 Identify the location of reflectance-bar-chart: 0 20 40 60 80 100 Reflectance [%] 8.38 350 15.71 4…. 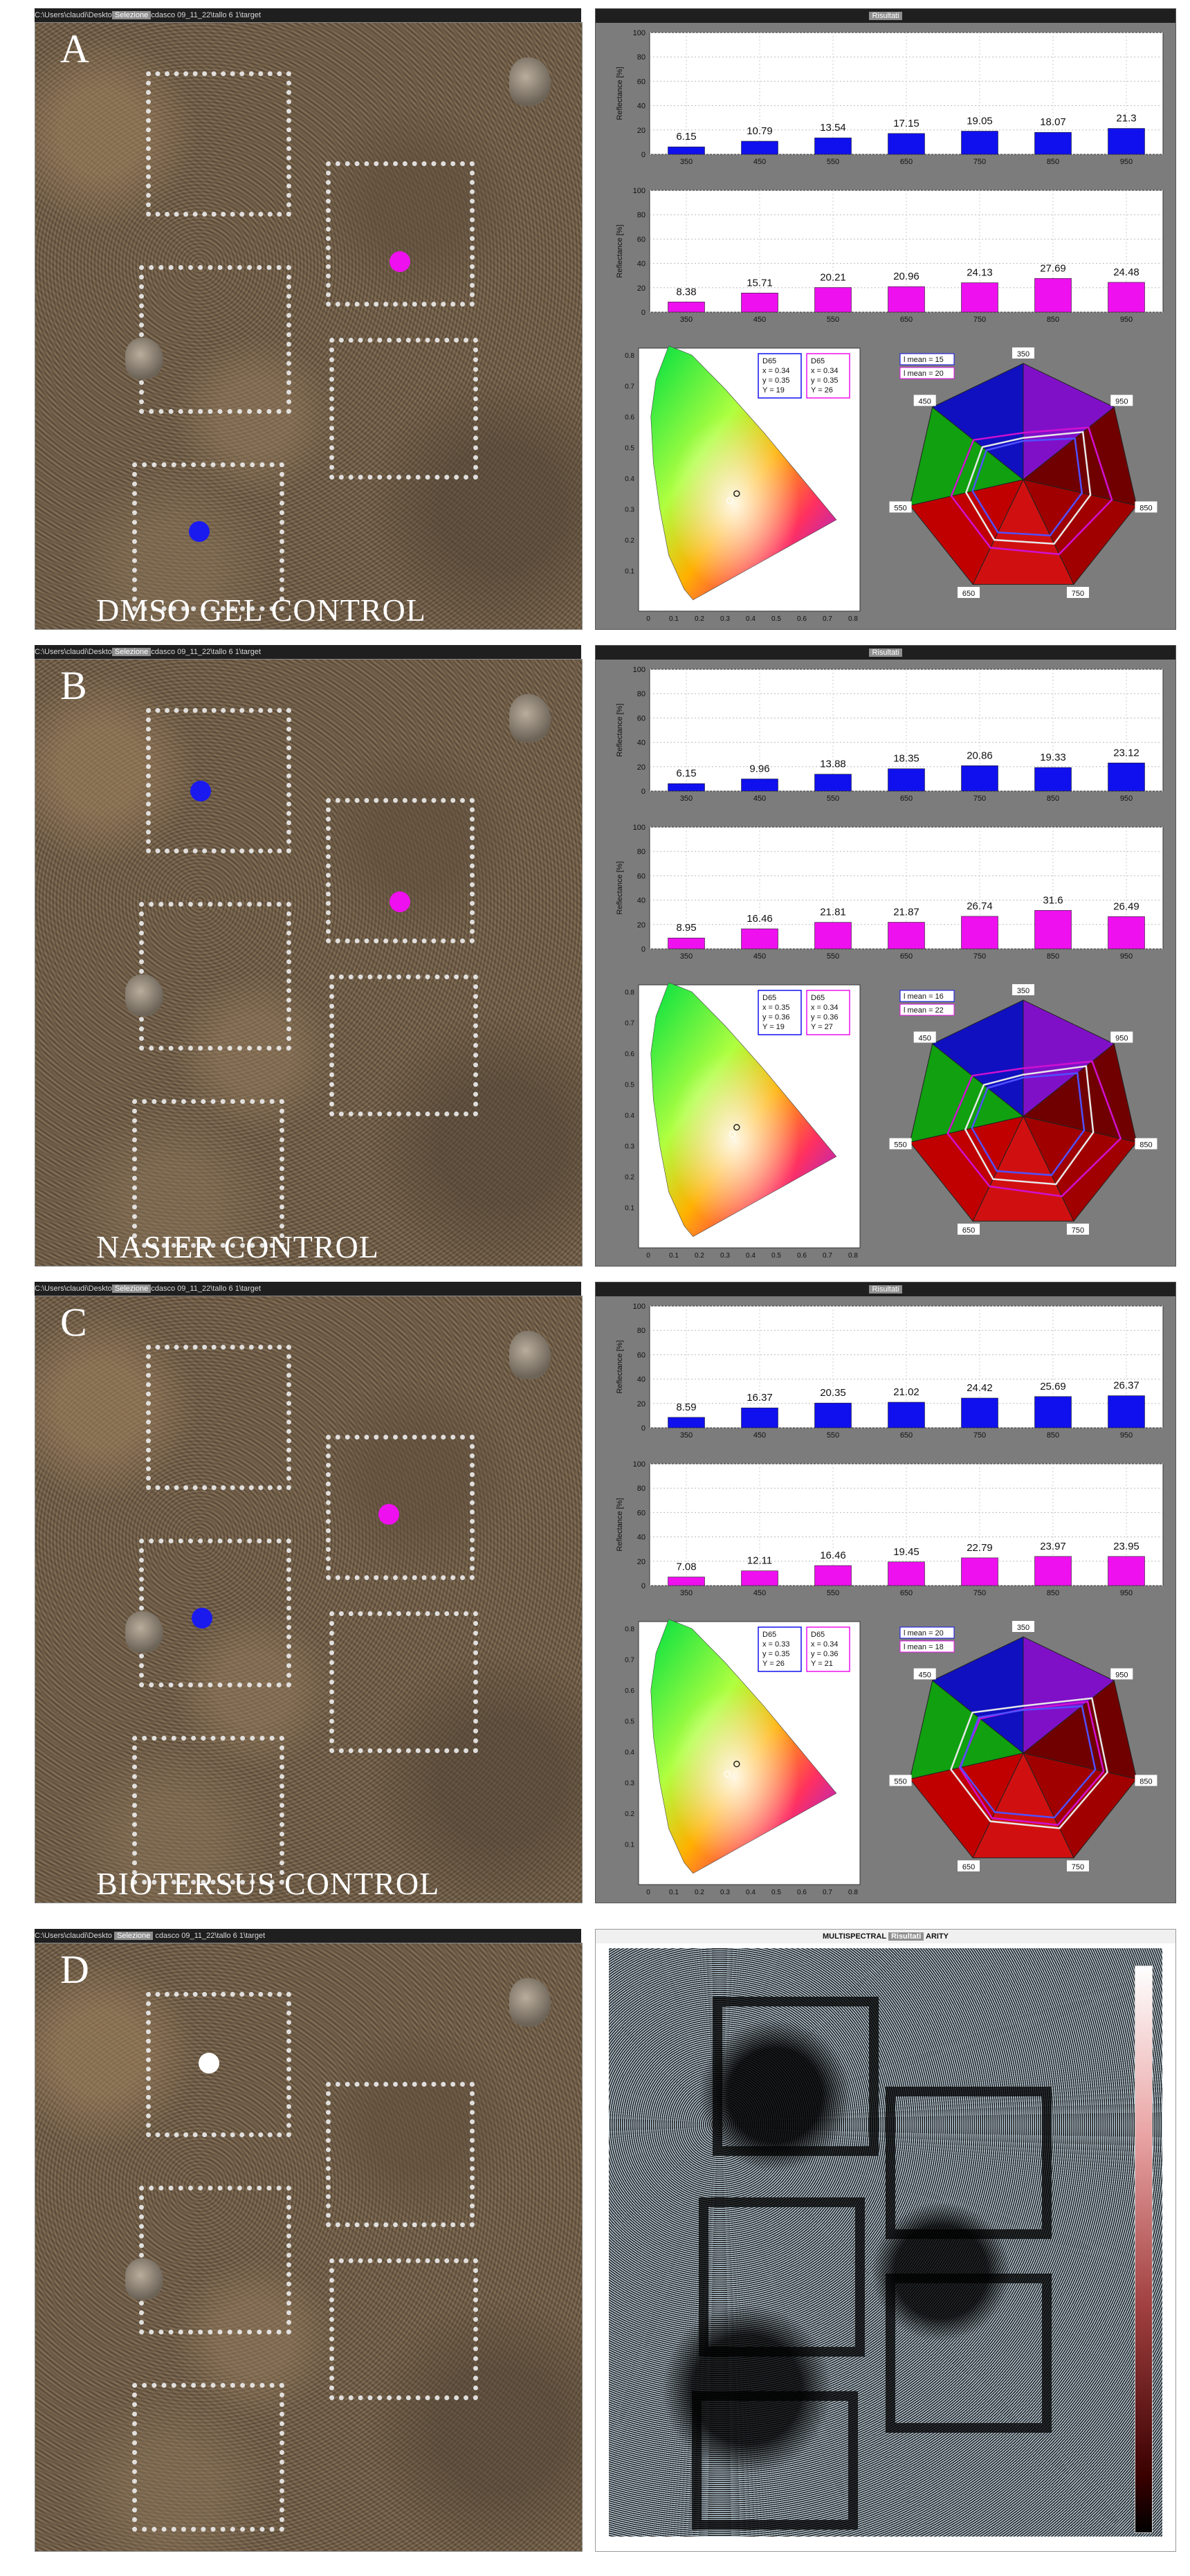
(890, 255).